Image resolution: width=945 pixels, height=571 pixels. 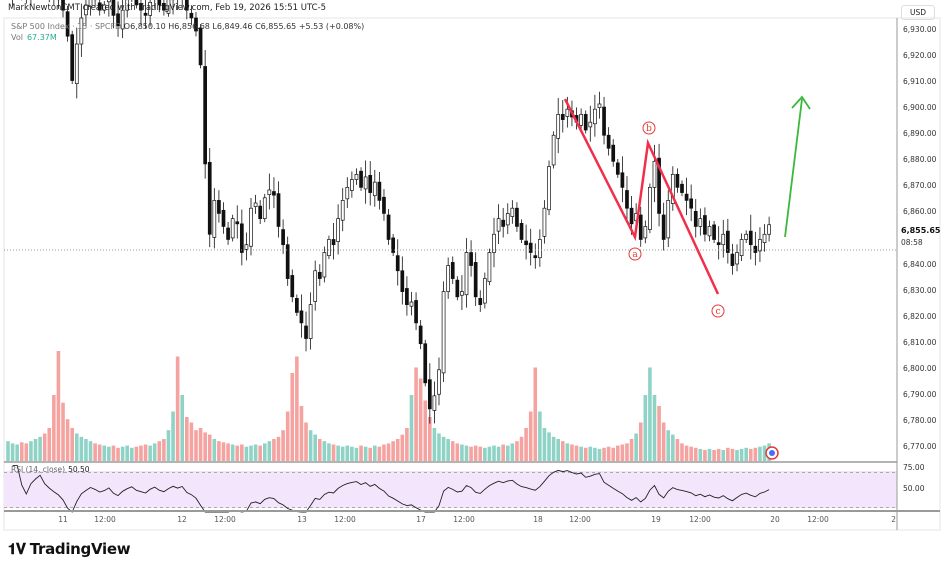 I want to click on elliott-wave-drawing, so click(x=641, y=196).